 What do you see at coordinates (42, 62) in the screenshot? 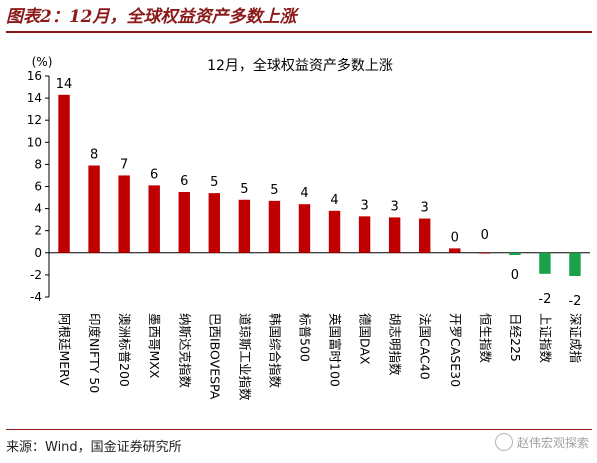
I see `y-axis-unit-label: (%)` at bounding box center [42, 62].